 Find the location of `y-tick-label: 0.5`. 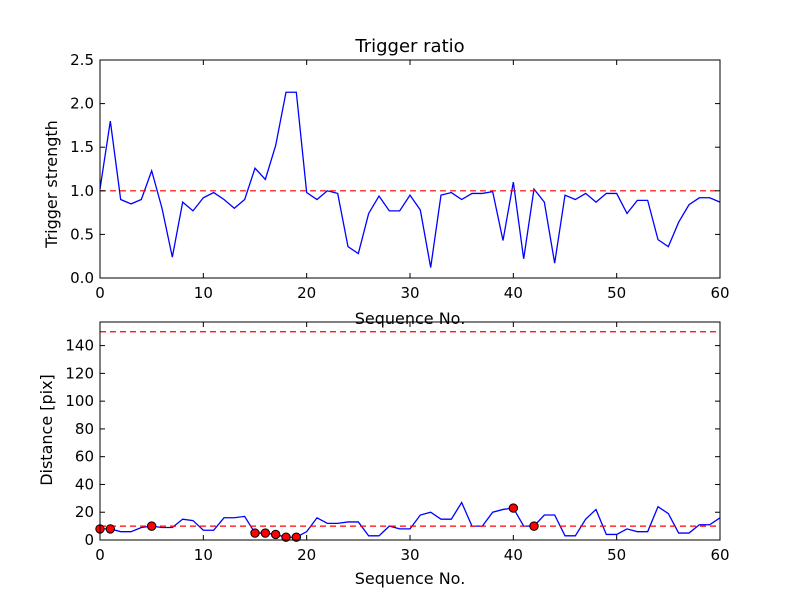

y-tick-label: 0.5 is located at coordinates (82, 234).